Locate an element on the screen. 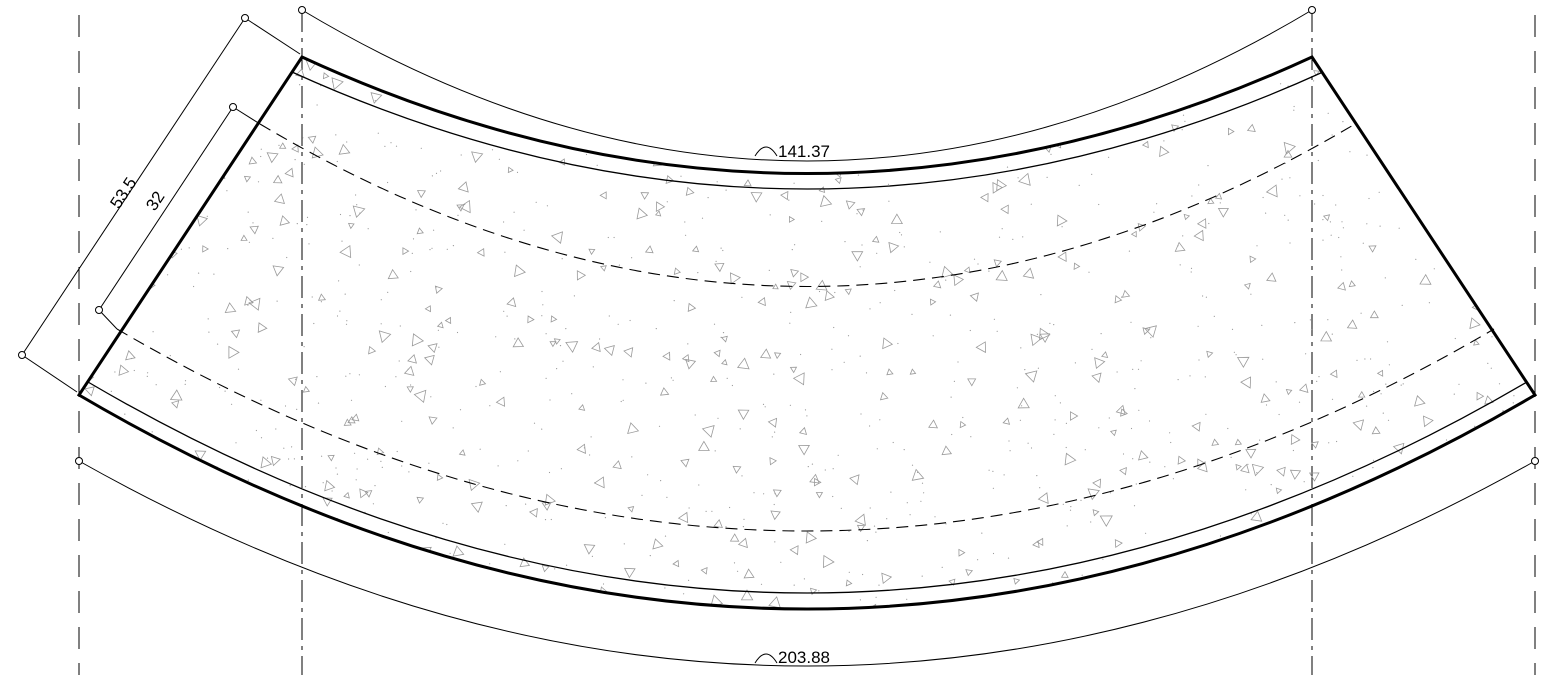 The image size is (1542, 675). dim-53-5-ext-bottom is located at coordinates (49, 373).